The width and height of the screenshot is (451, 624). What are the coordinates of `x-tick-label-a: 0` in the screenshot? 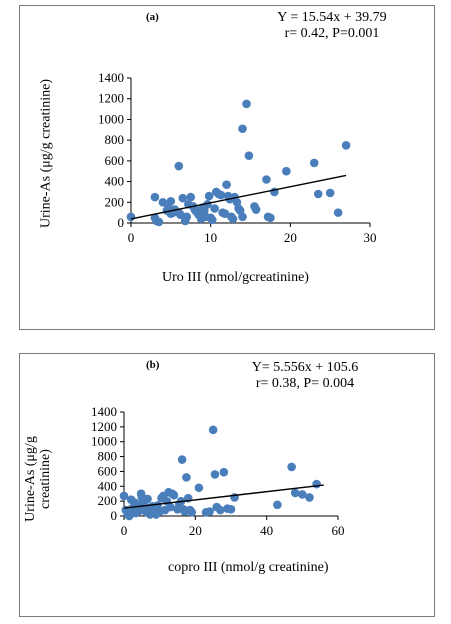 It's located at (131, 237).